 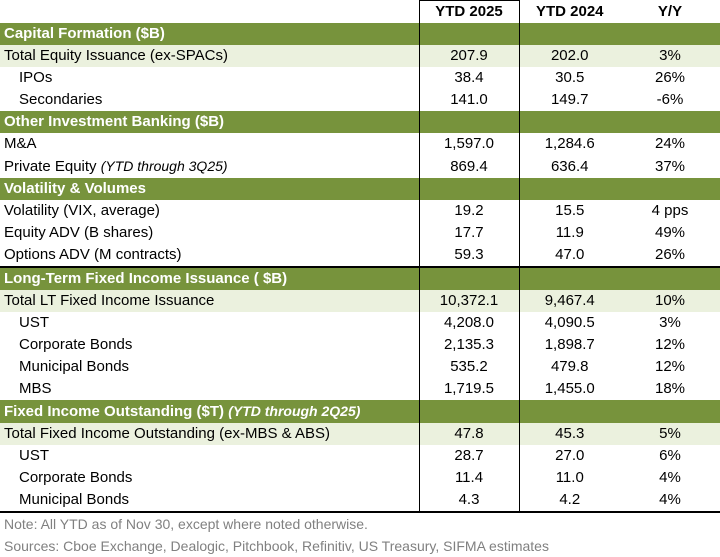 What do you see at coordinates (670, 301) in the screenshot?
I see `value-yoy: 10%` at bounding box center [670, 301].